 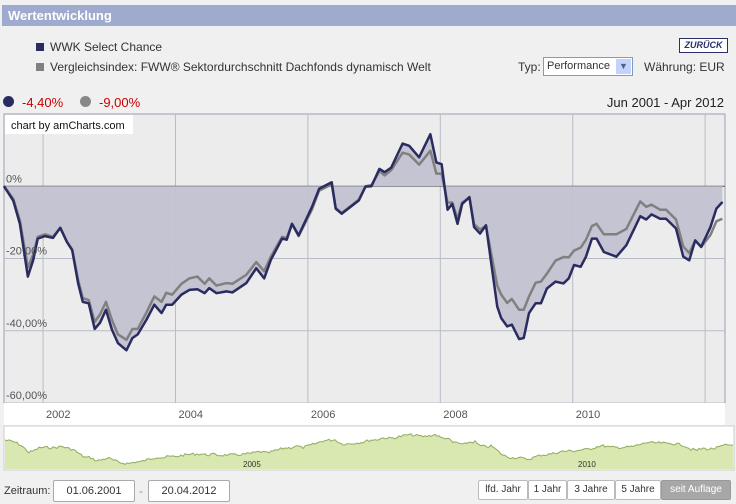 What do you see at coordinates (26, 252) in the screenshot?
I see `y-tick-label: -20,00%` at bounding box center [26, 252].